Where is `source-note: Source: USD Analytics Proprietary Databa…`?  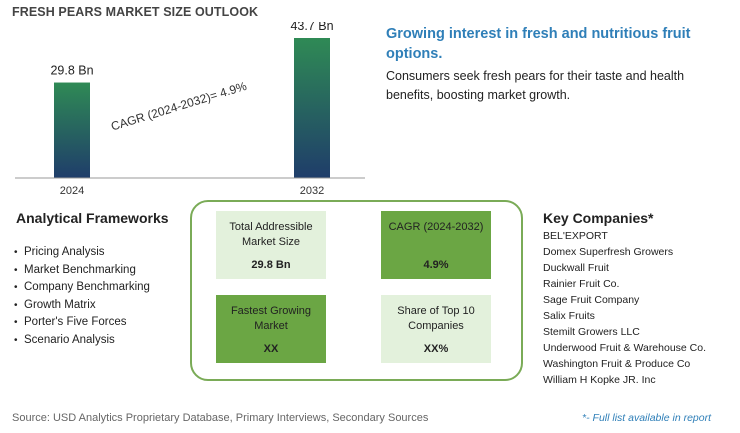
source-note: Source: USD Analytics Proprietary Databa… is located at coordinates (220, 418).